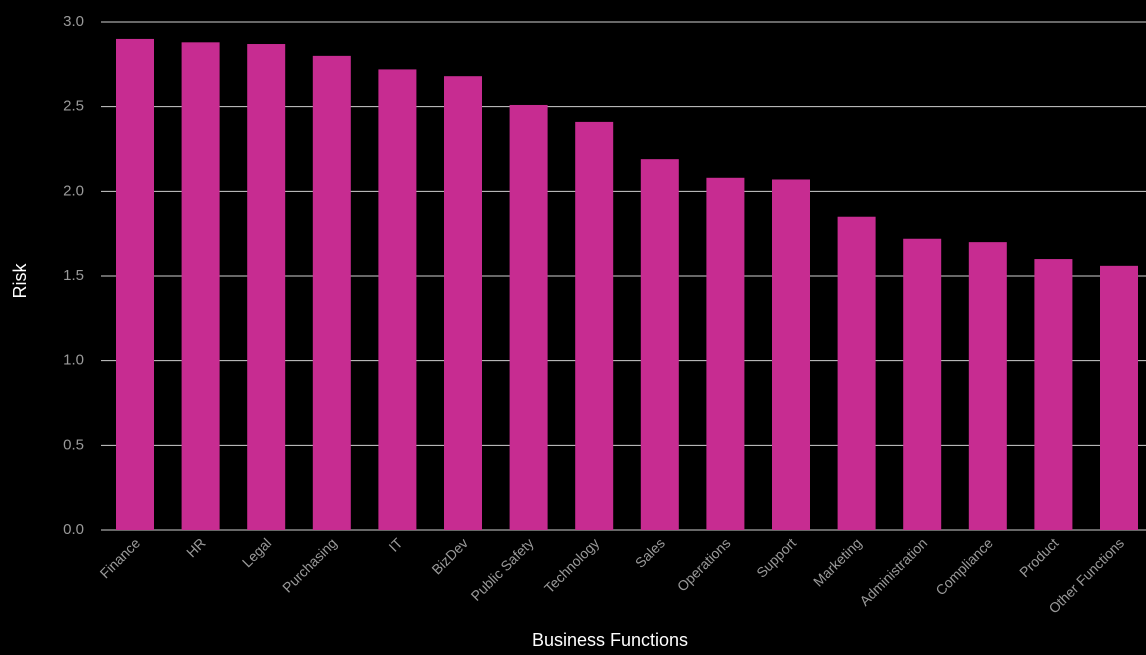  What do you see at coordinates (463, 303) in the screenshot?
I see `bar-bizdev` at bounding box center [463, 303].